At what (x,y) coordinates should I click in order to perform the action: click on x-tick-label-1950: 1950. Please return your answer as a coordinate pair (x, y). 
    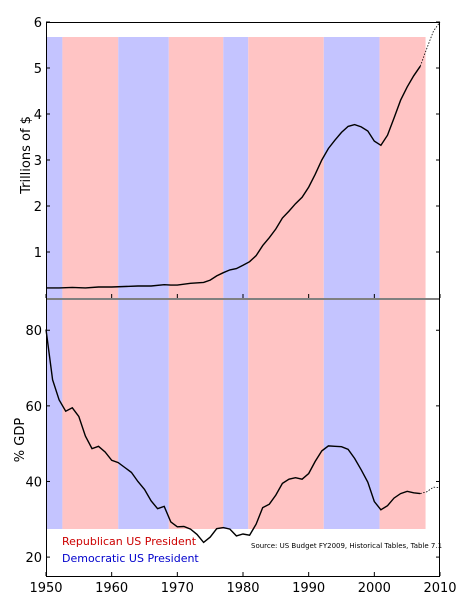
    Looking at the image, I should click on (45, 588).